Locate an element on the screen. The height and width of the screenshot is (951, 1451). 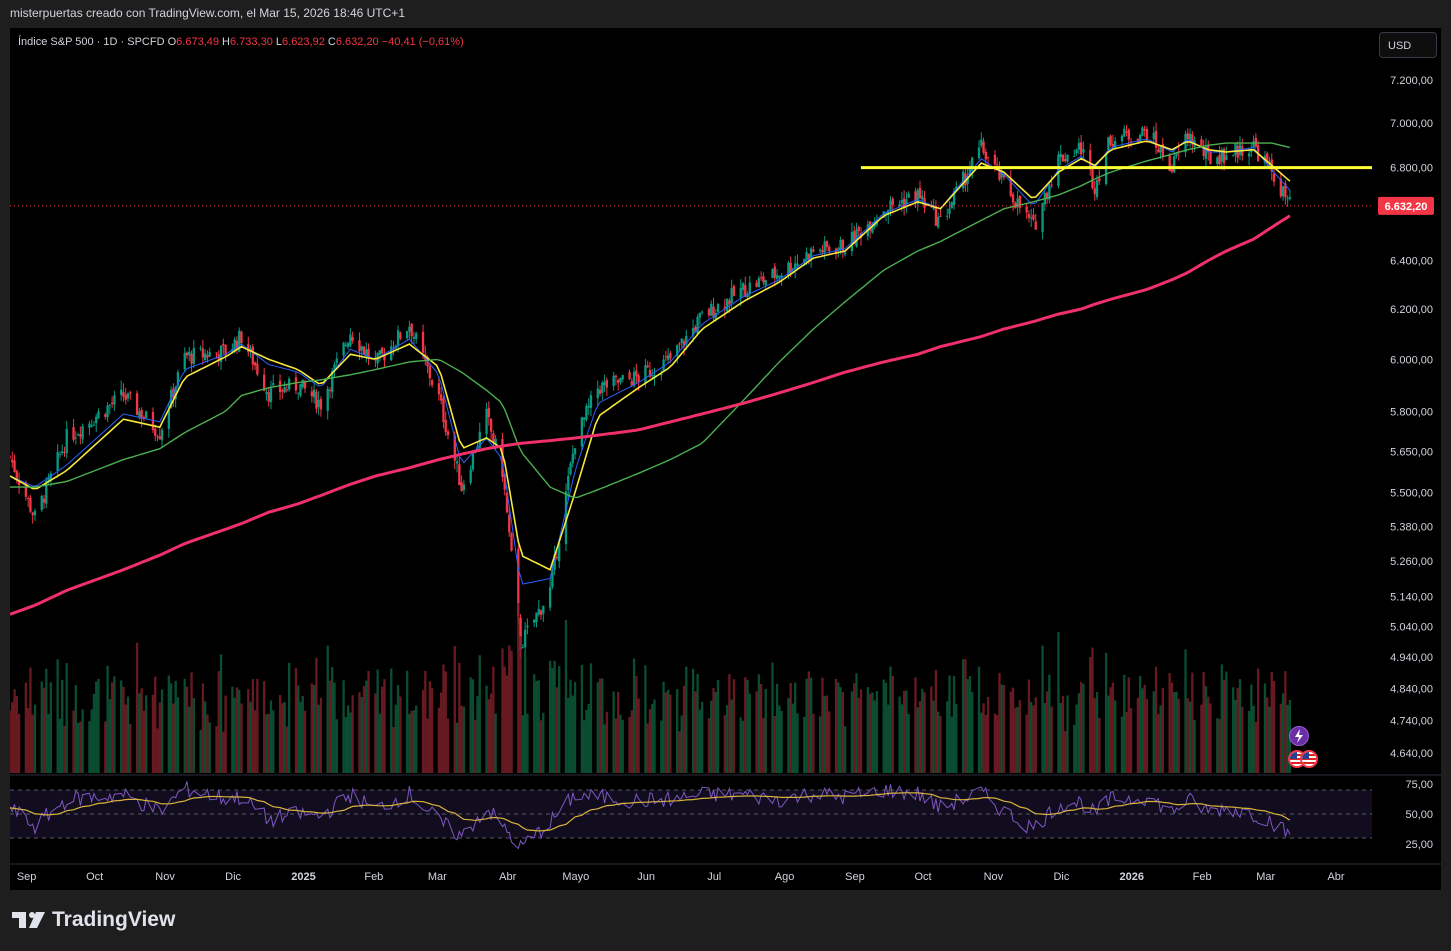
time-axis-tick: Oct is located at coordinates (922, 877).